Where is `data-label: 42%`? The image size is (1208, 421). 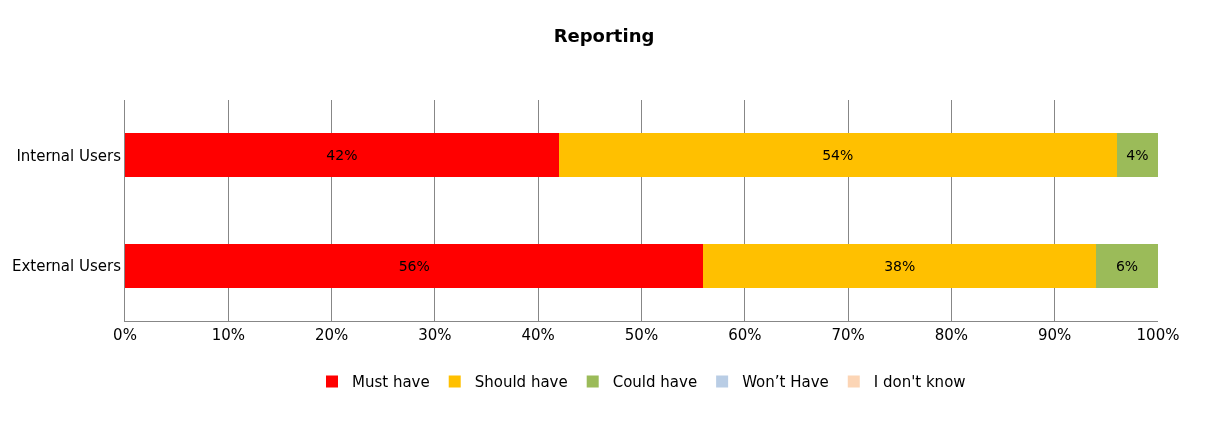
data-label: 42% is located at coordinates (342, 155).